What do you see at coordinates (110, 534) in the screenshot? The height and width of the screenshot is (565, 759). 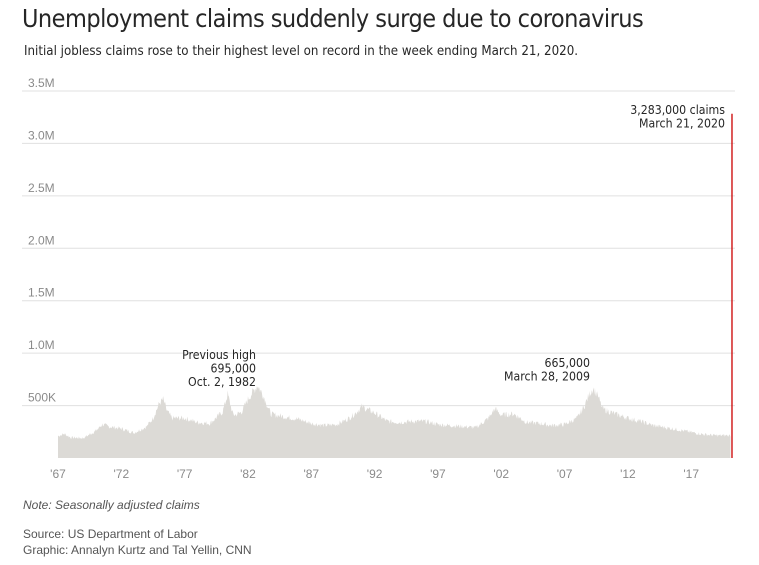 I see `source-line: Source: US Department of Labor` at bounding box center [110, 534].